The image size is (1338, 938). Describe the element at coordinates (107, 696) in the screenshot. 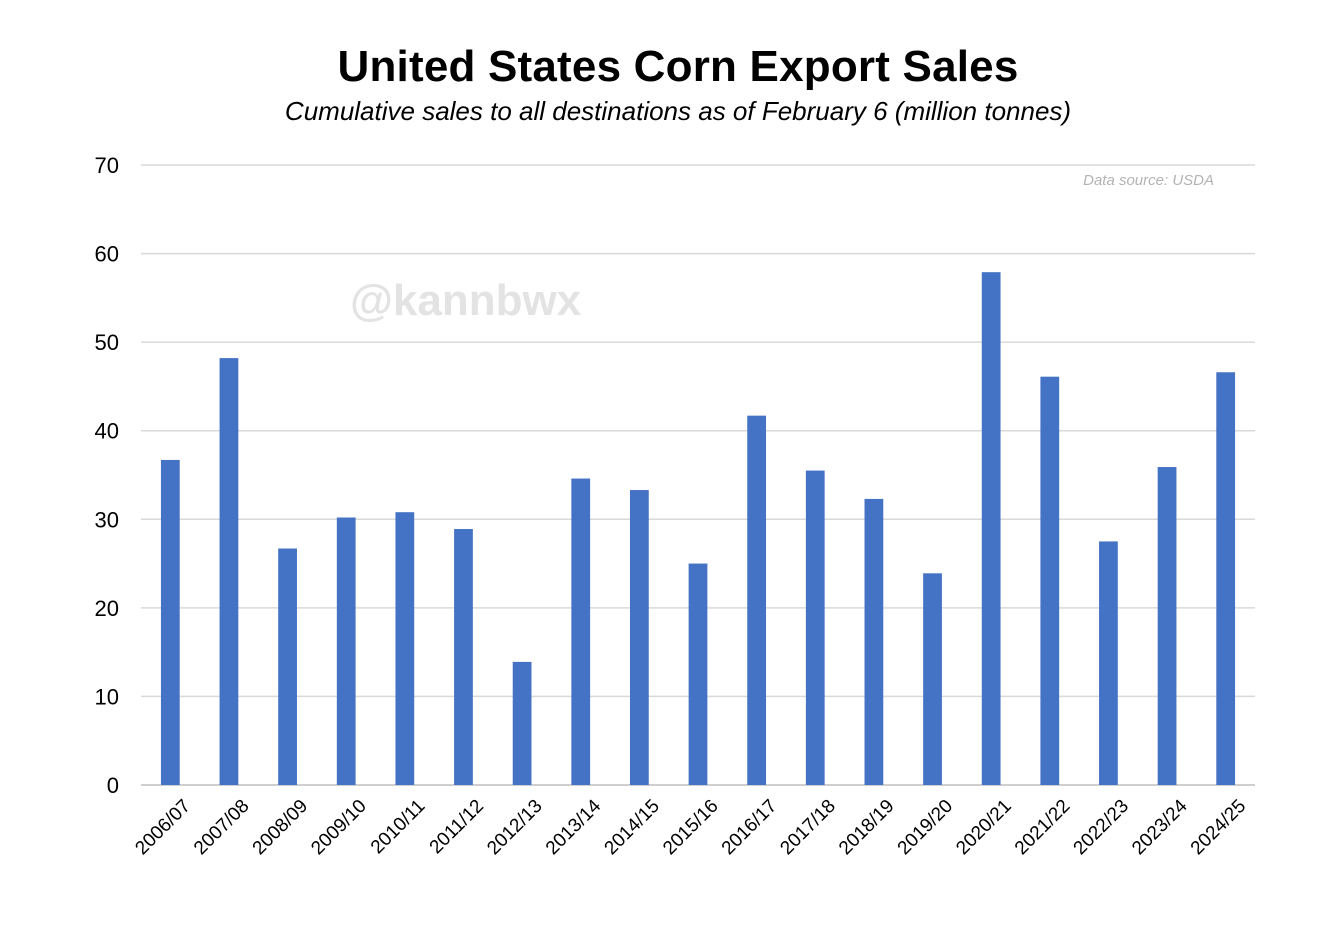

I see `y-tick-label: 10` at that location.